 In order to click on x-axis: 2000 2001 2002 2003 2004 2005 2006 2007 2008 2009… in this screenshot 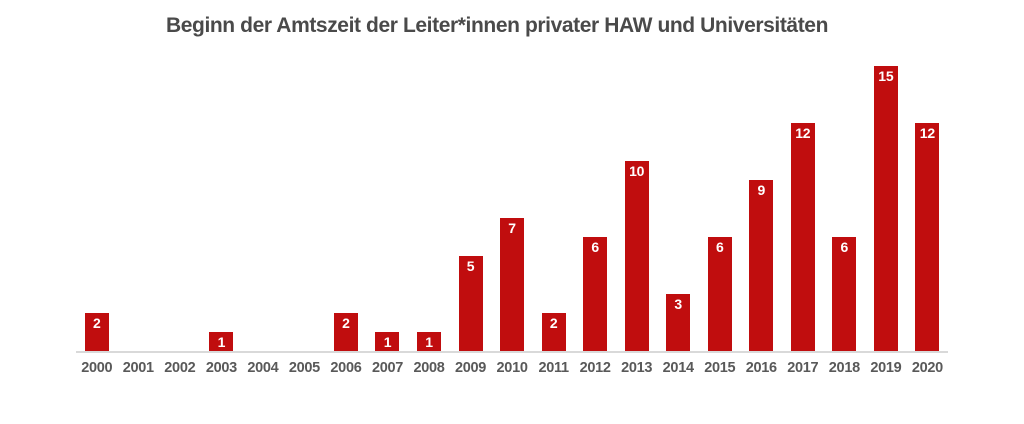, I will do `click(512, 368)`.